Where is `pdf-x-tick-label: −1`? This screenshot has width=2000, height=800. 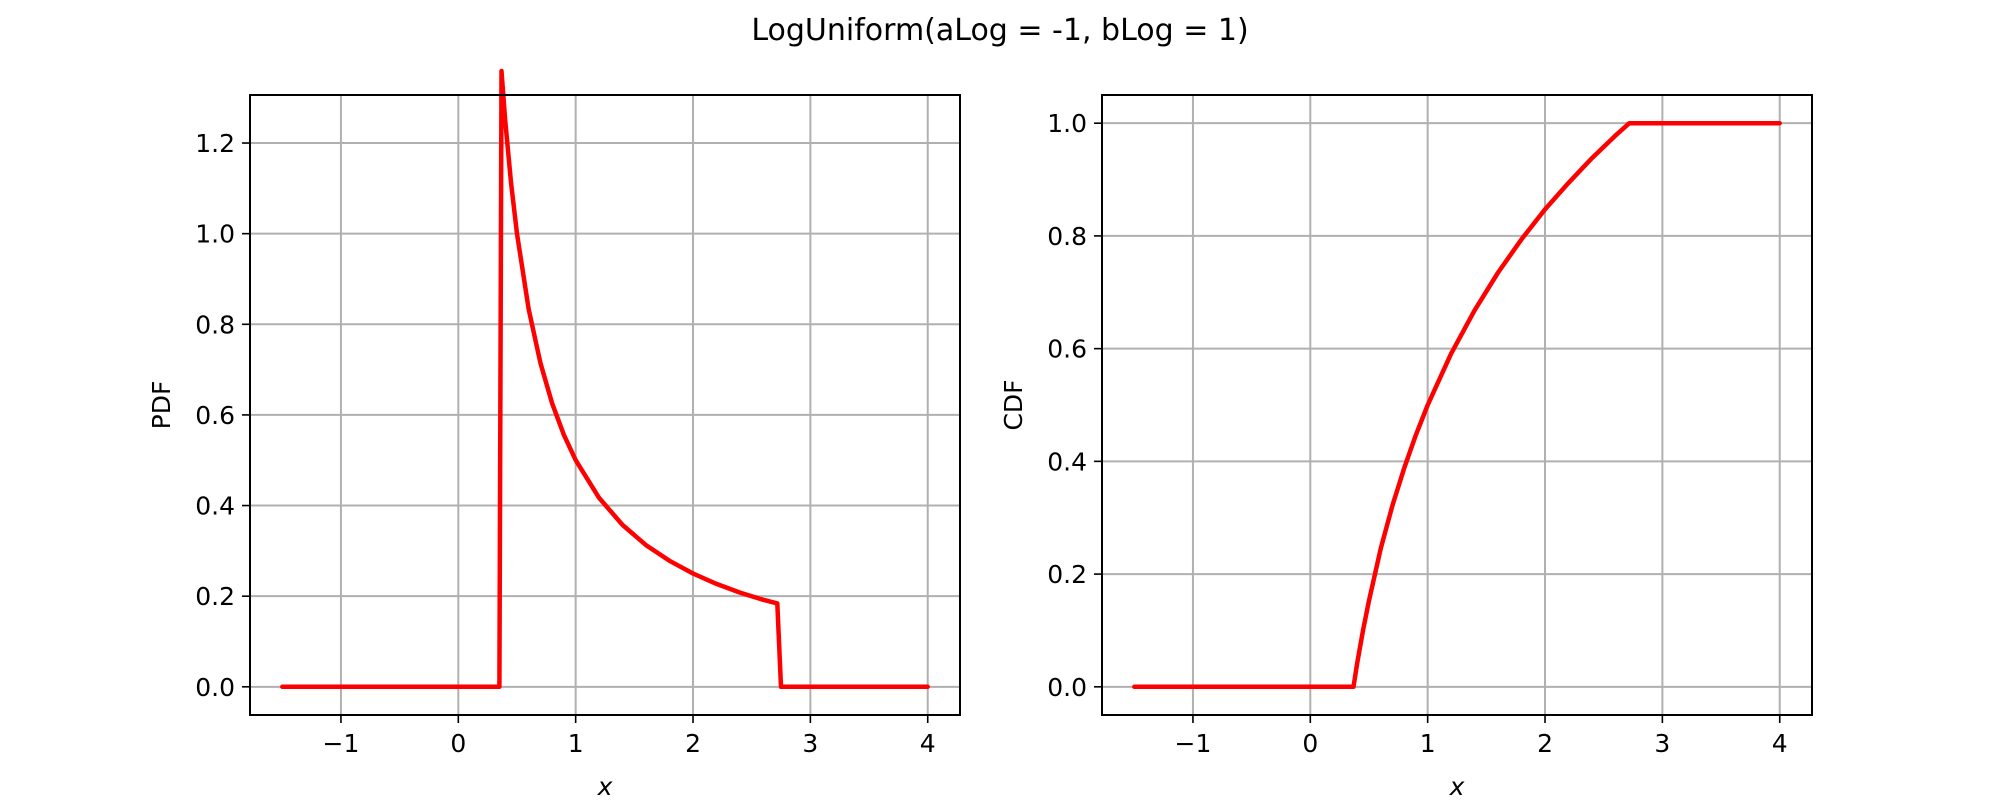
pdf-x-tick-label: −1 is located at coordinates (341, 743).